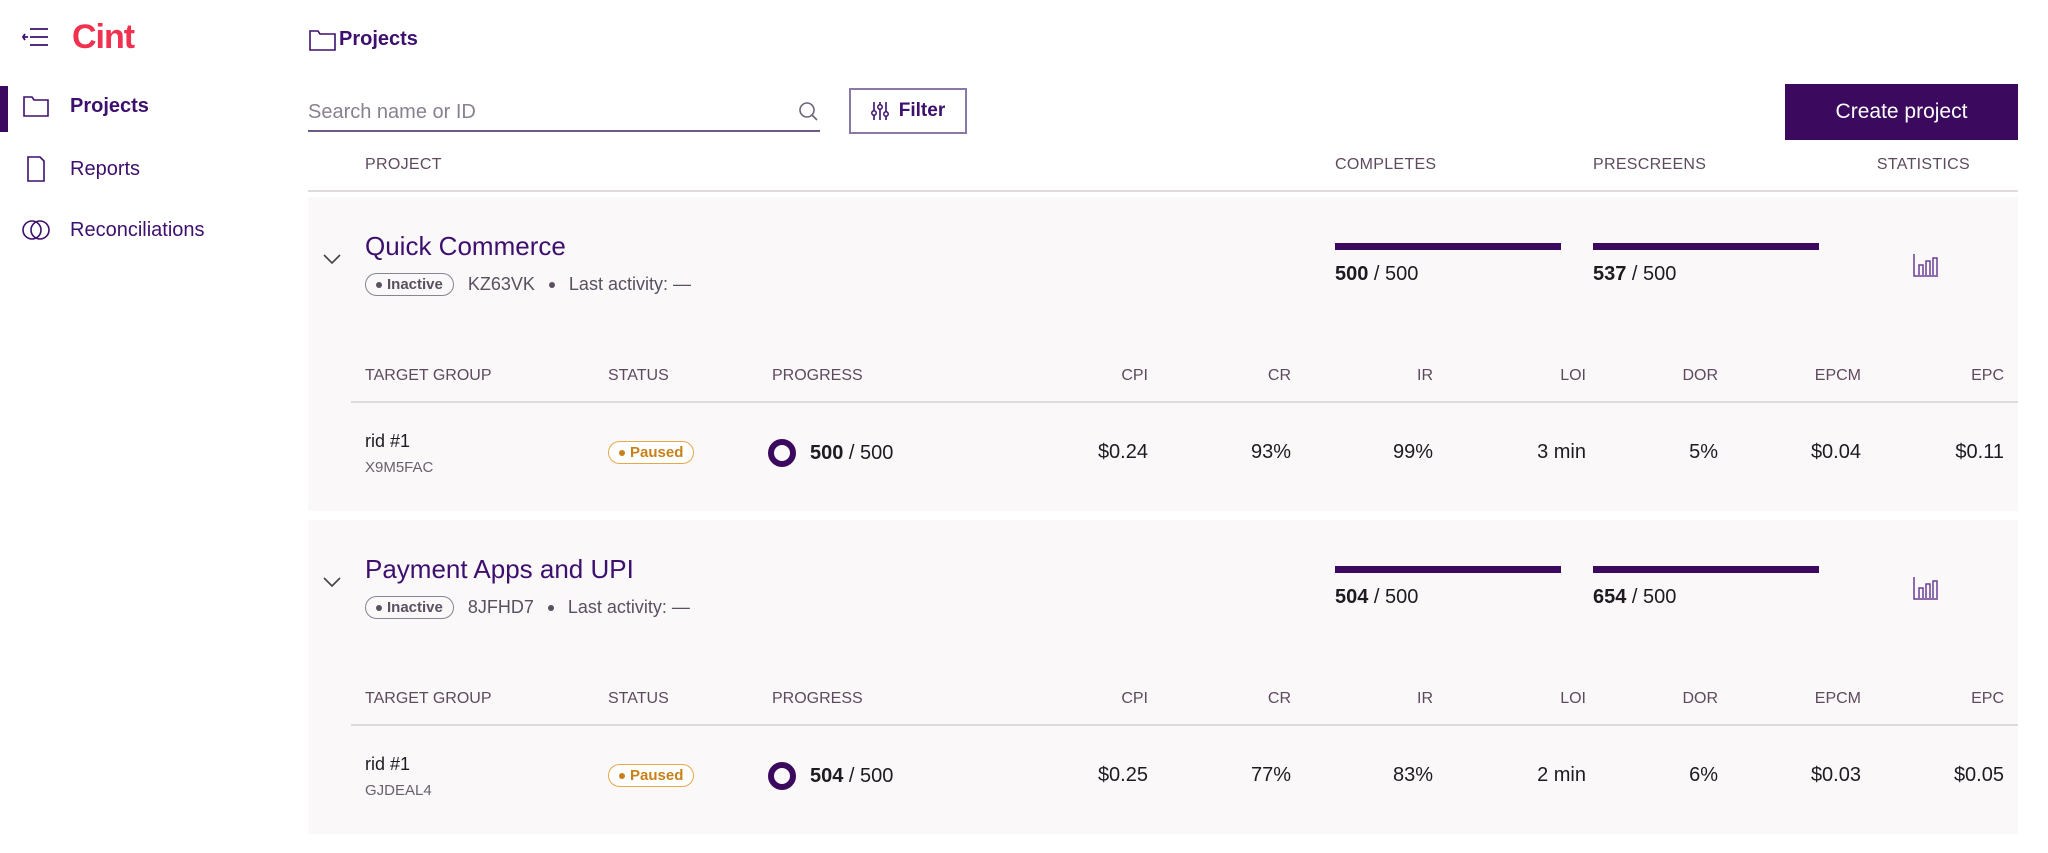  What do you see at coordinates (465, 246) in the screenshot?
I see `project-name: Quick Commerce` at bounding box center [465, 246].